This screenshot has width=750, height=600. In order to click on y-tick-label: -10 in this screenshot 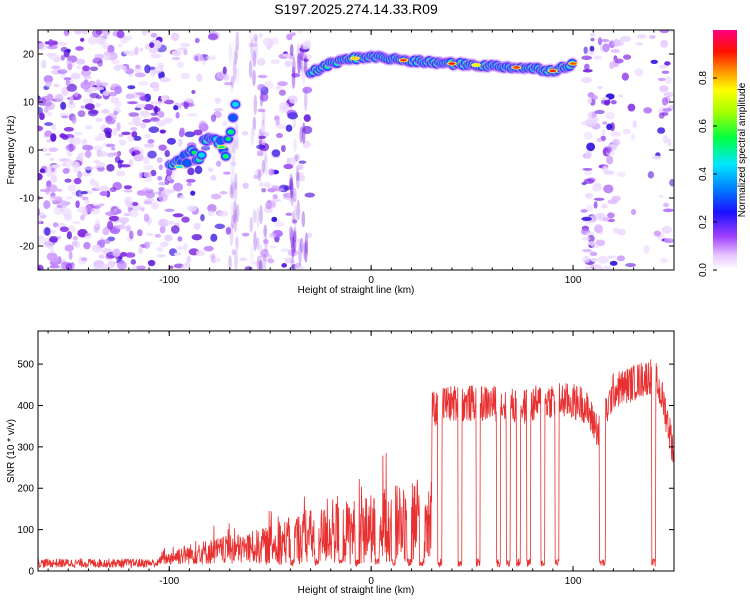, I will do `click(27, 199)`.